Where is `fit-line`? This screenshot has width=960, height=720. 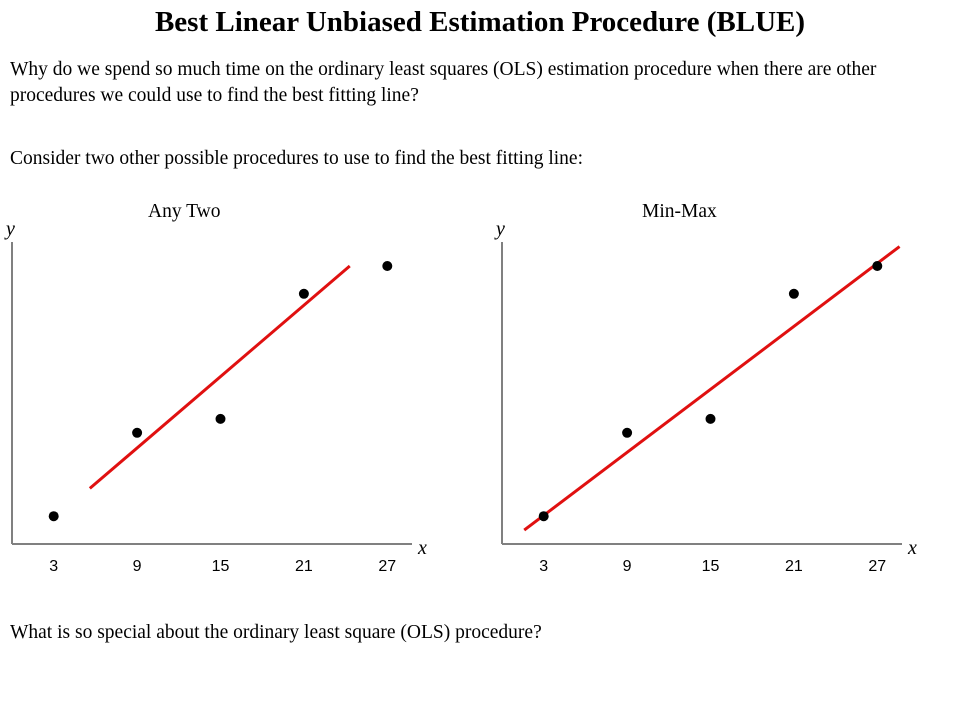
fit-line is located at coordinates (219, 377).